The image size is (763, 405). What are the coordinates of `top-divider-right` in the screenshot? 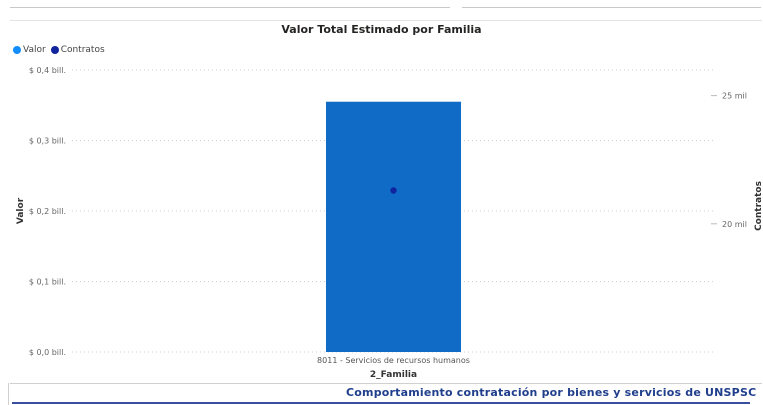 It's located at (611, 7).